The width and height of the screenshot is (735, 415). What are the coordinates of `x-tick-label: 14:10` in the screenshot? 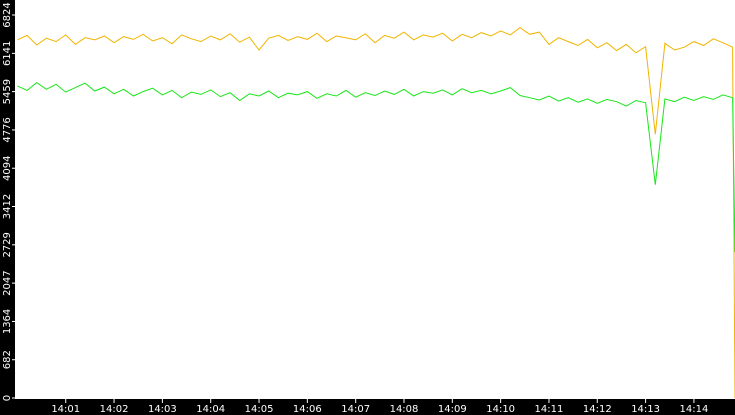 It's located at (500, 409).